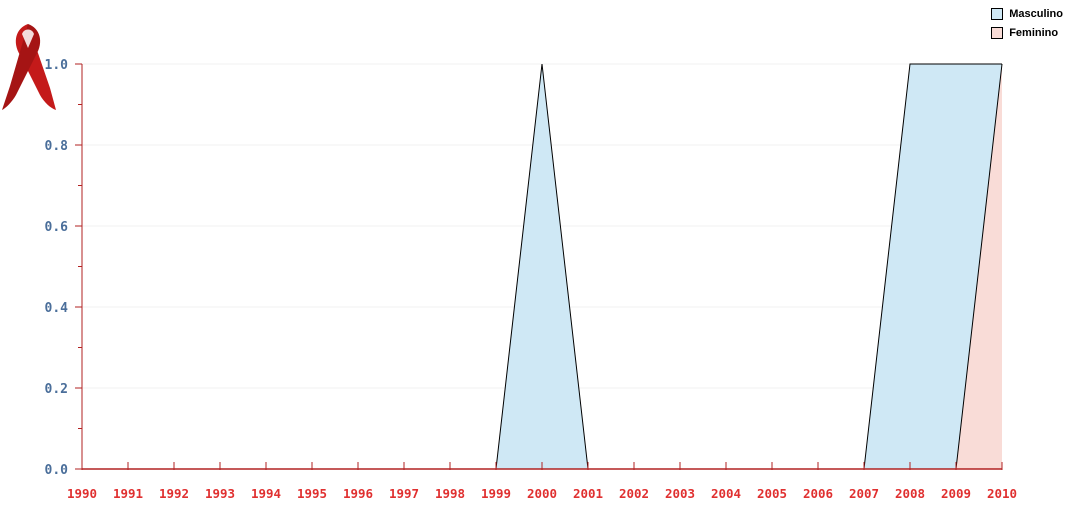 The image size is (1073, 505). What do you see at coordinates (818, 493) in the screenshot?
I see `x-tick-label: 2006` at bounding box center [818, 493].